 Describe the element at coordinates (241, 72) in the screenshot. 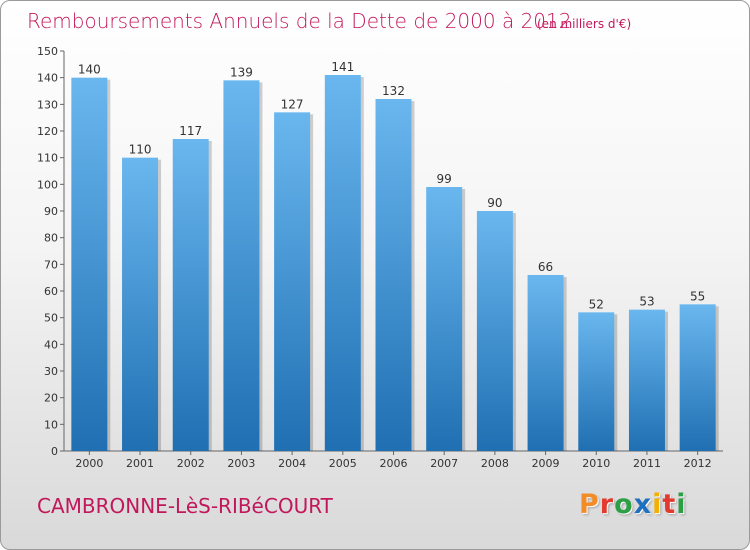

I see `bar-value-label: 139` at that location.